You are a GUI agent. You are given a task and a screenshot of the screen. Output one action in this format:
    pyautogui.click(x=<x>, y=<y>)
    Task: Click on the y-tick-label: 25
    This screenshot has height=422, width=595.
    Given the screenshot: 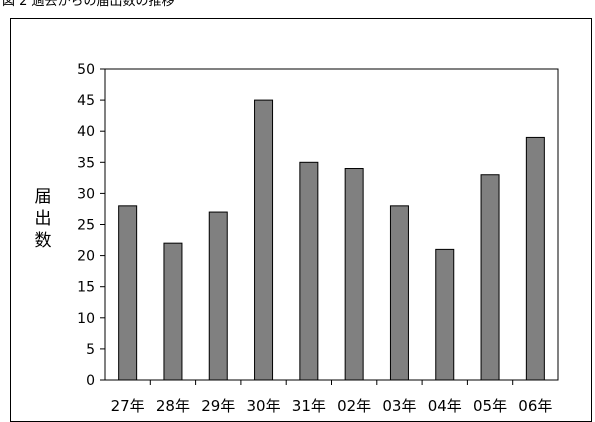 What is the action you would take?
    pyautogui.click(x=86, y=226)
    